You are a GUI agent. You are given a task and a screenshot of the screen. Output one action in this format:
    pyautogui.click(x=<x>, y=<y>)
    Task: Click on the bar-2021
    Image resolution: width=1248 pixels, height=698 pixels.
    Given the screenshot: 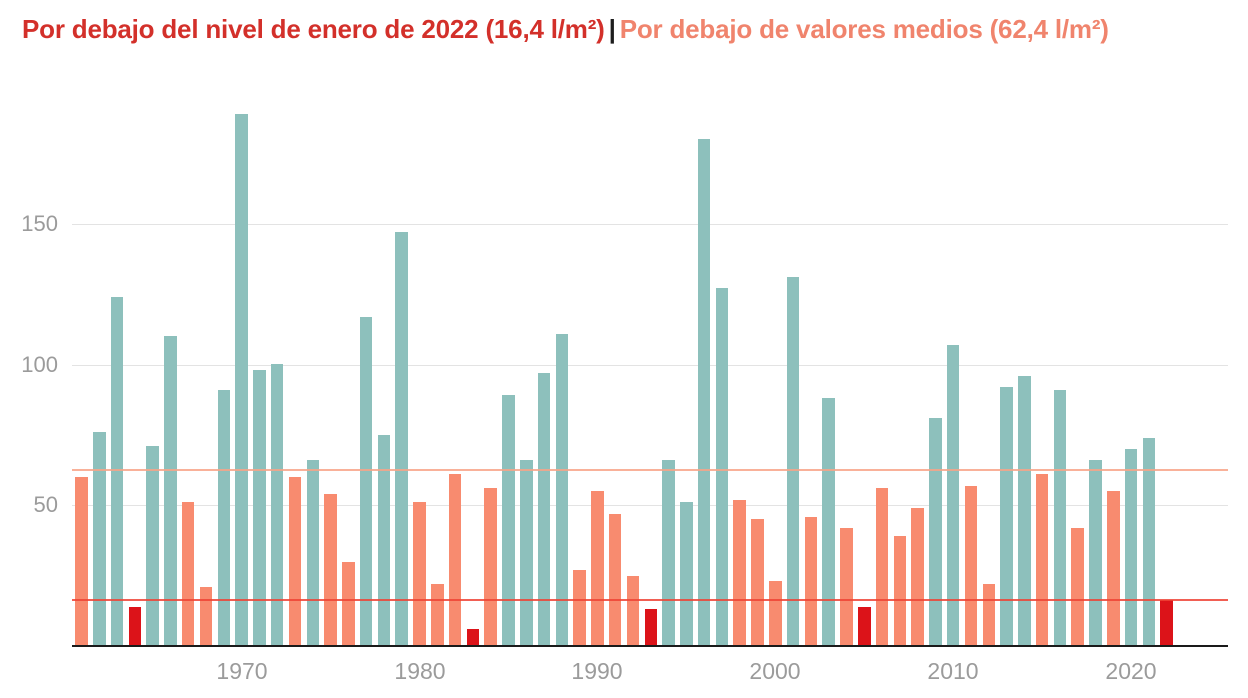 What is the action you would take?
    pyautogui.click(x=1149, y=542)
    